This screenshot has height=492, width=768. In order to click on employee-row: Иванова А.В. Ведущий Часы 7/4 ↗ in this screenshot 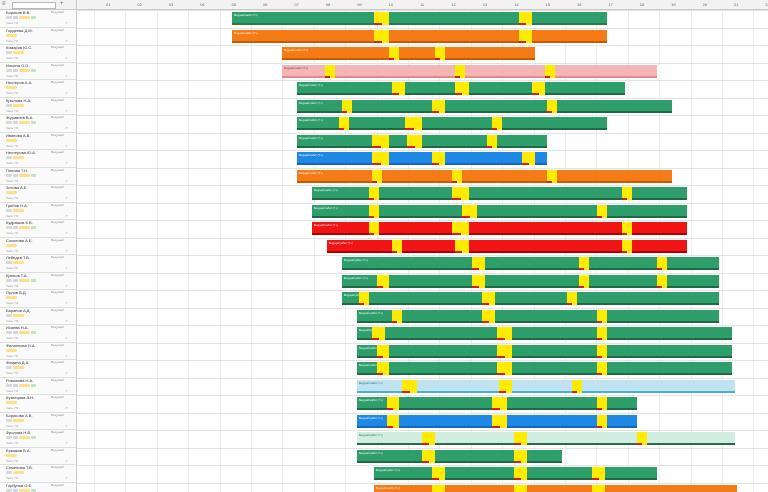, I will do `click(38, 141)`.